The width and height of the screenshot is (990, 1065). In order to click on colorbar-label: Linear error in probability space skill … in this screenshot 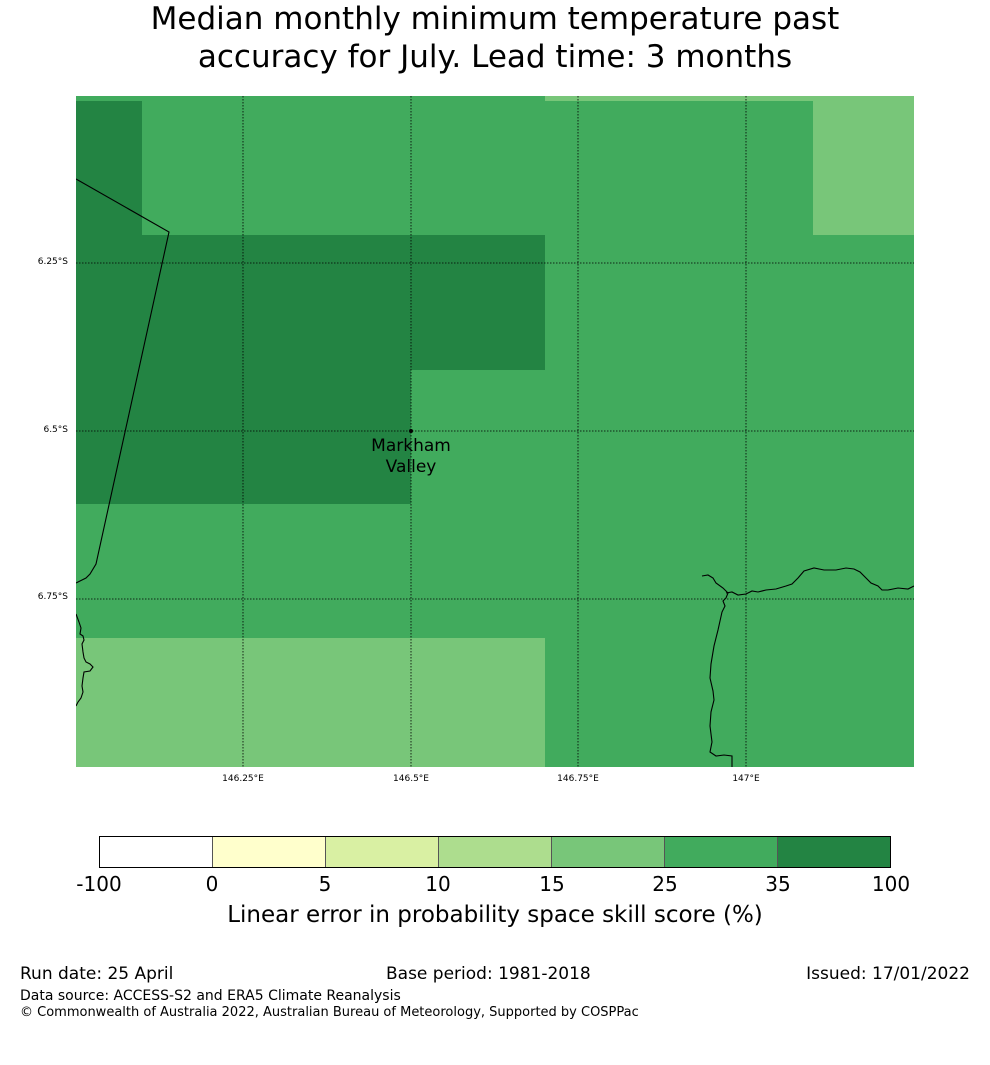, I will do `click(495, 915)`.